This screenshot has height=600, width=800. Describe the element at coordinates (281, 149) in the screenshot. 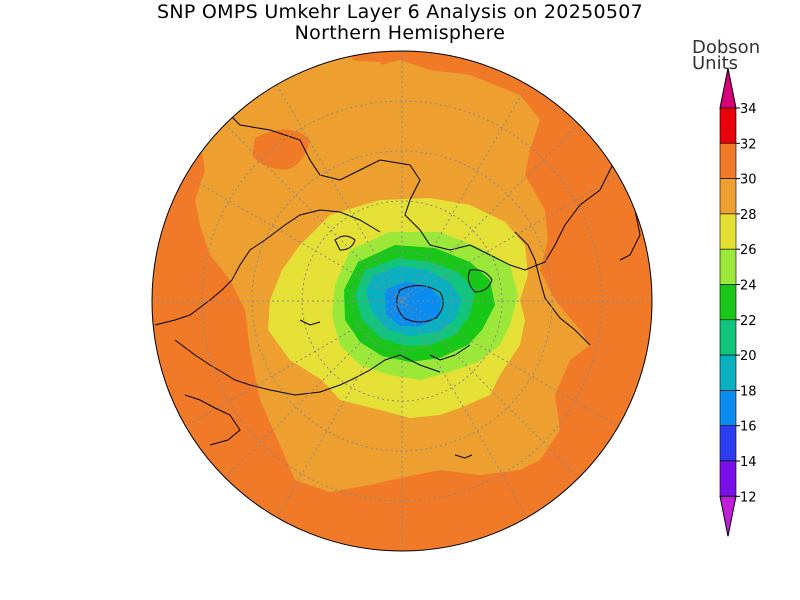

I see `region-30-32-spot-north` at that location.